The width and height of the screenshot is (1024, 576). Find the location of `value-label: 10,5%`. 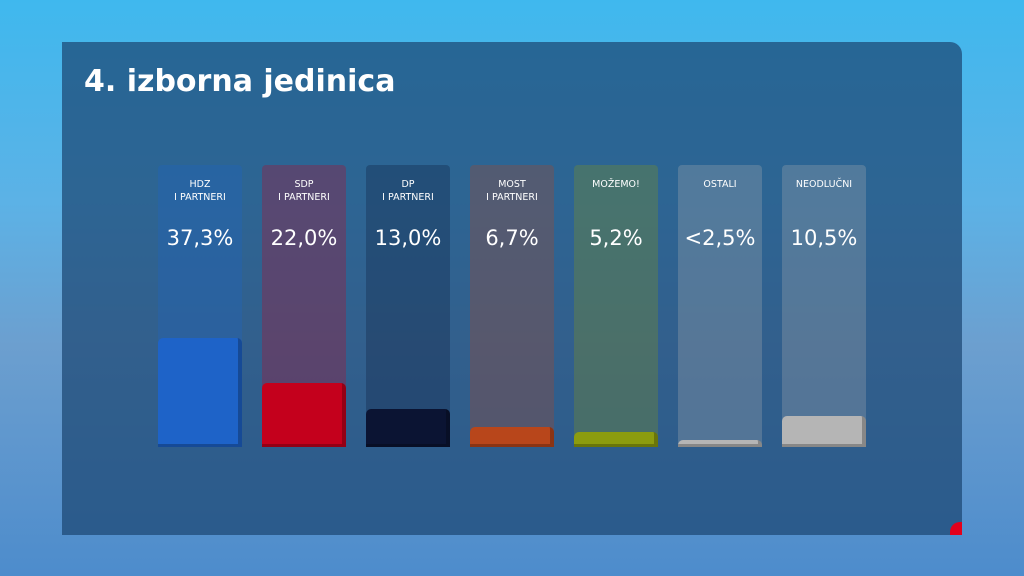

value-label: 10,5% is located at coordinates (824, 238).